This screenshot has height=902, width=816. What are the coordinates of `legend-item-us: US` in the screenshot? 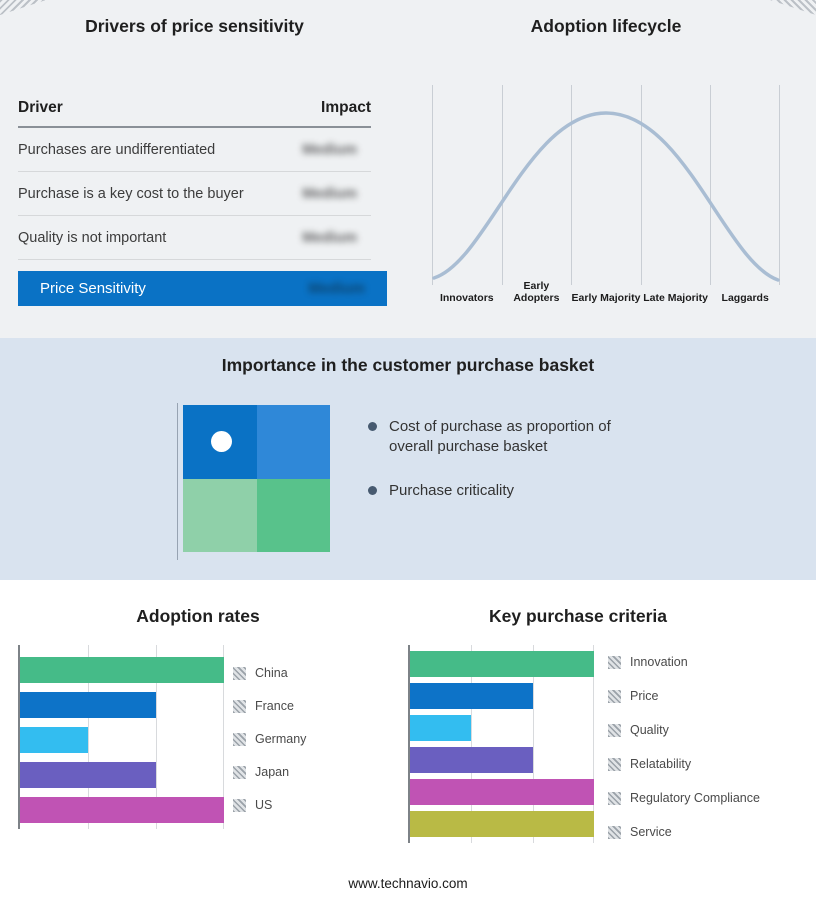 It's located at (269, 805).